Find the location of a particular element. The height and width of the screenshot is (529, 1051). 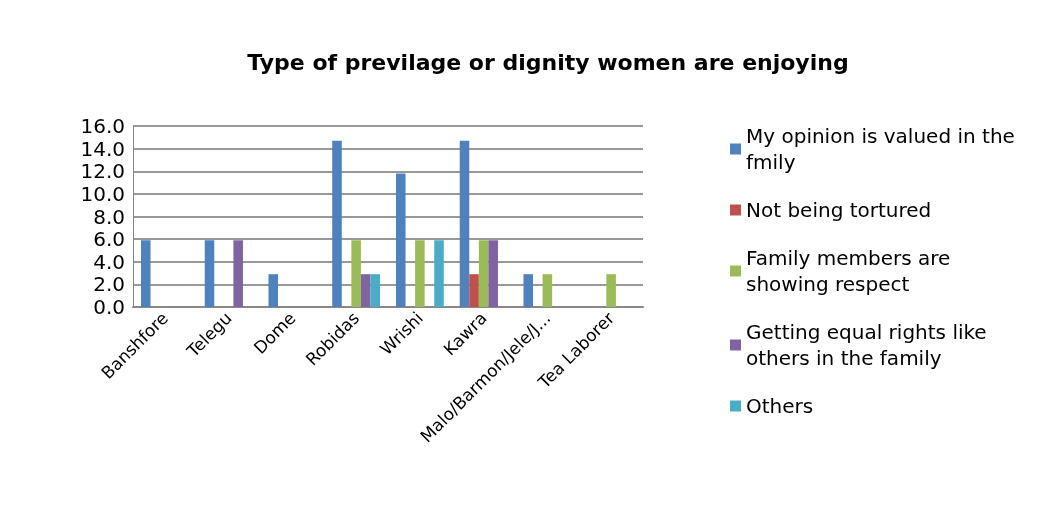

y-tick-label: 4.0 is located at coordinates (109, 261).